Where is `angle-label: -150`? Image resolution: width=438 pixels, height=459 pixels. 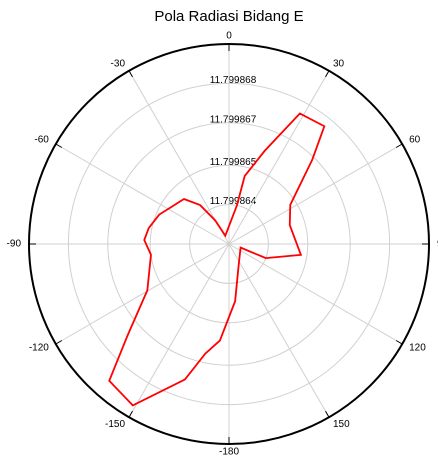 angle-label: -150 is located at coordinates (115, 424).